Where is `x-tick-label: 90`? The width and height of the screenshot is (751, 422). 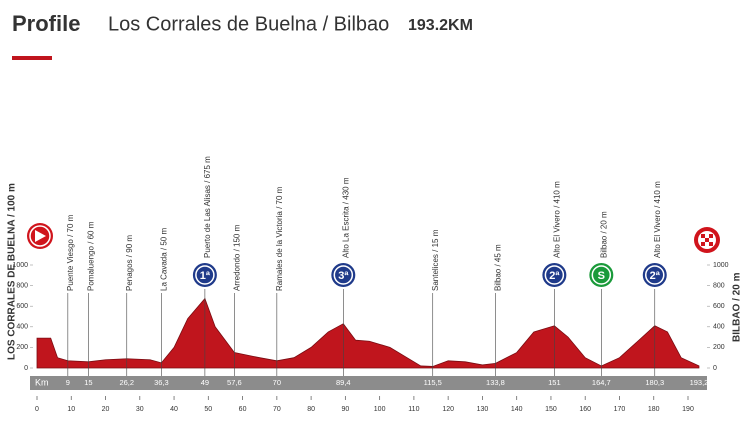 x-tick-label: 90 is located at coordinates (345, 409).